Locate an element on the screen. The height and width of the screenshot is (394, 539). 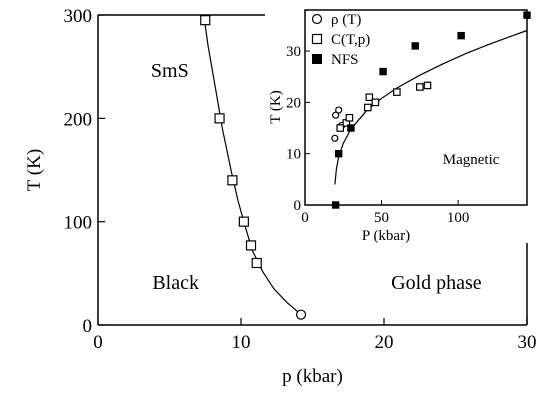
legend-label-rho: ρ (T) is located at coordinates (346, 20).